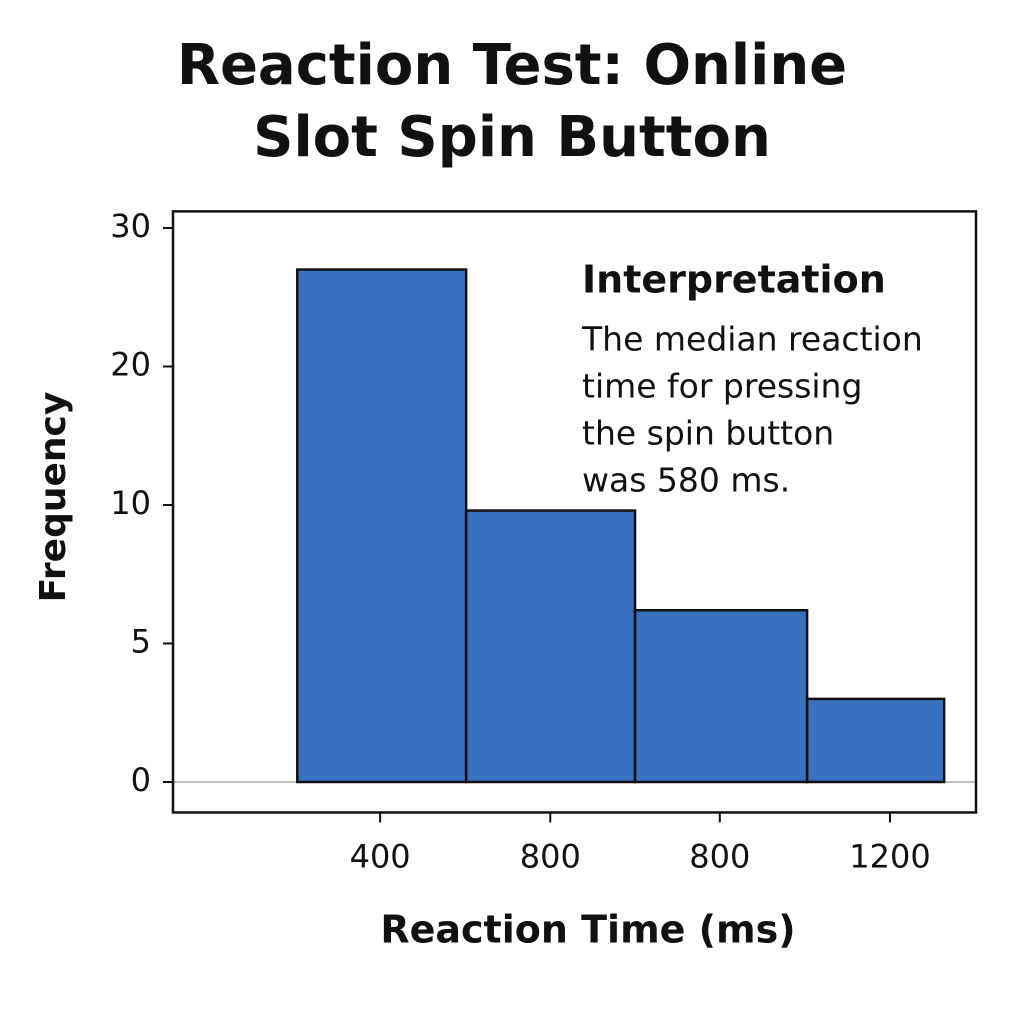 The width and height of the screenshot is (1024, 1024). I want to click on x-tick-label: 1200, so click(889, 856).